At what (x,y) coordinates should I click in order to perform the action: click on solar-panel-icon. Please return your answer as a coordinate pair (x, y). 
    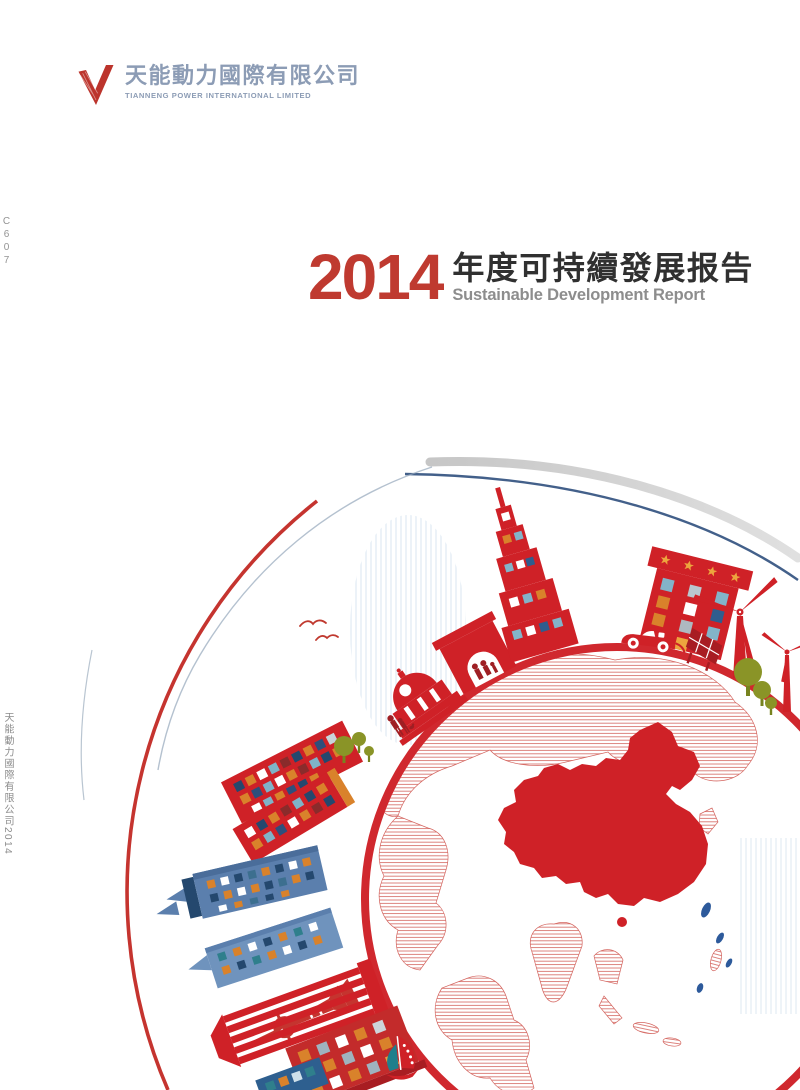
    Looking at the image, I should click on (704, 649).